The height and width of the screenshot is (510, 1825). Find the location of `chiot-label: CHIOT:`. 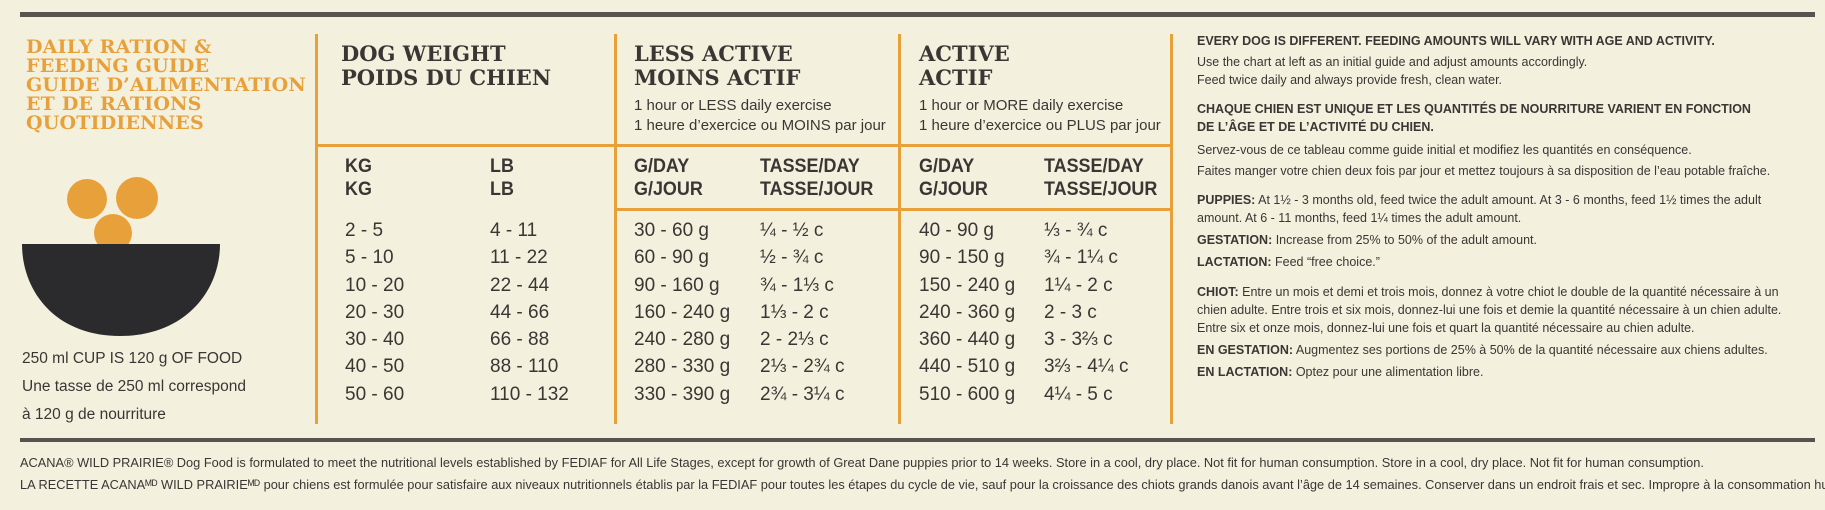

chiot-label: CHIOT: is located at coordinates (1218, 292).